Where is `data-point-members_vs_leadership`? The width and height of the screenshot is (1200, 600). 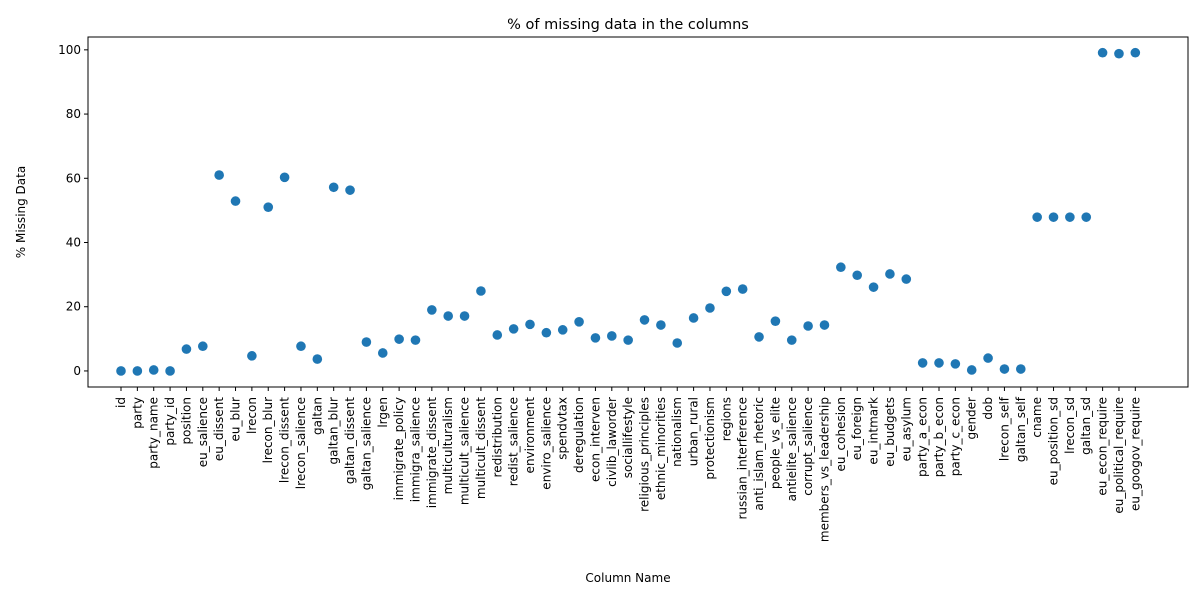 data-point-members_vs_leadership is located at coordinates (824, 325).